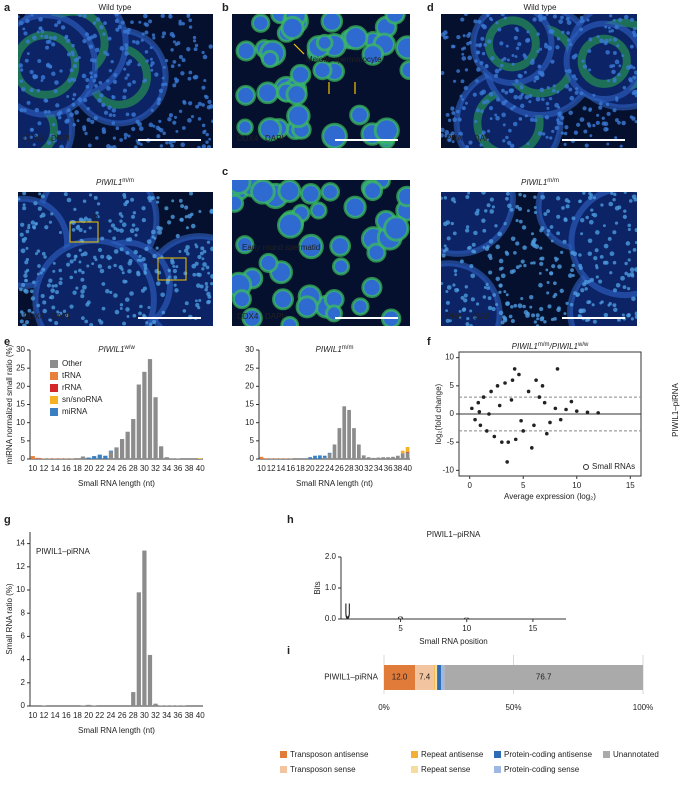  What do you see at coordinates (438, 413) in the screenshot?
I see `y-axis-label: log₂(fold change)` at bounding box center [438, 413].